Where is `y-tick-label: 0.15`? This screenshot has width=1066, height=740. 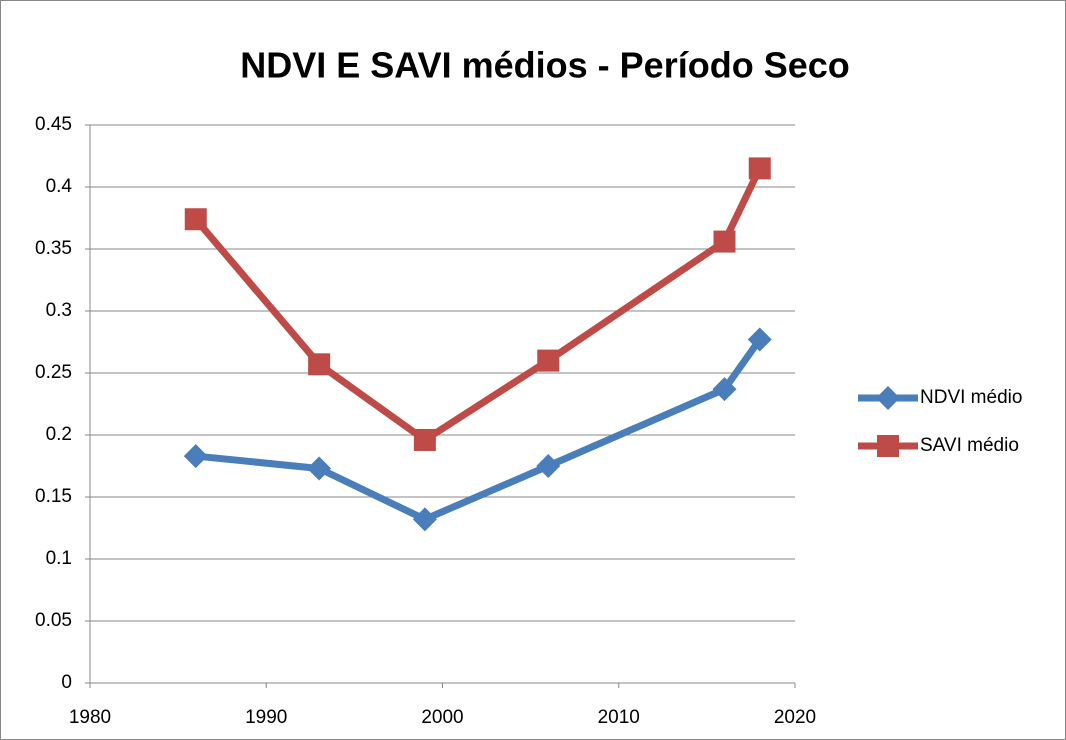
y-tick-label: 0.15 is located at coordinates (53, 496).